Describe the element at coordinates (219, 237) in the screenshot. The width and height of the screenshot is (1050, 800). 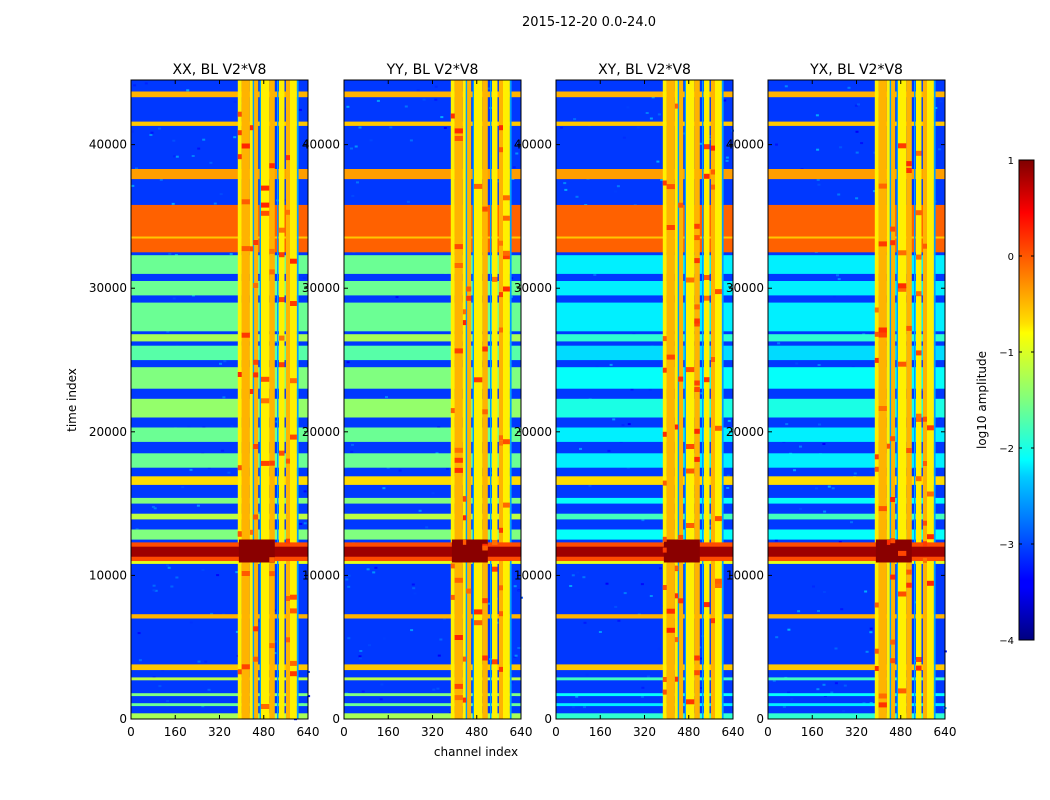
I see `saturated-band-line` at that location.